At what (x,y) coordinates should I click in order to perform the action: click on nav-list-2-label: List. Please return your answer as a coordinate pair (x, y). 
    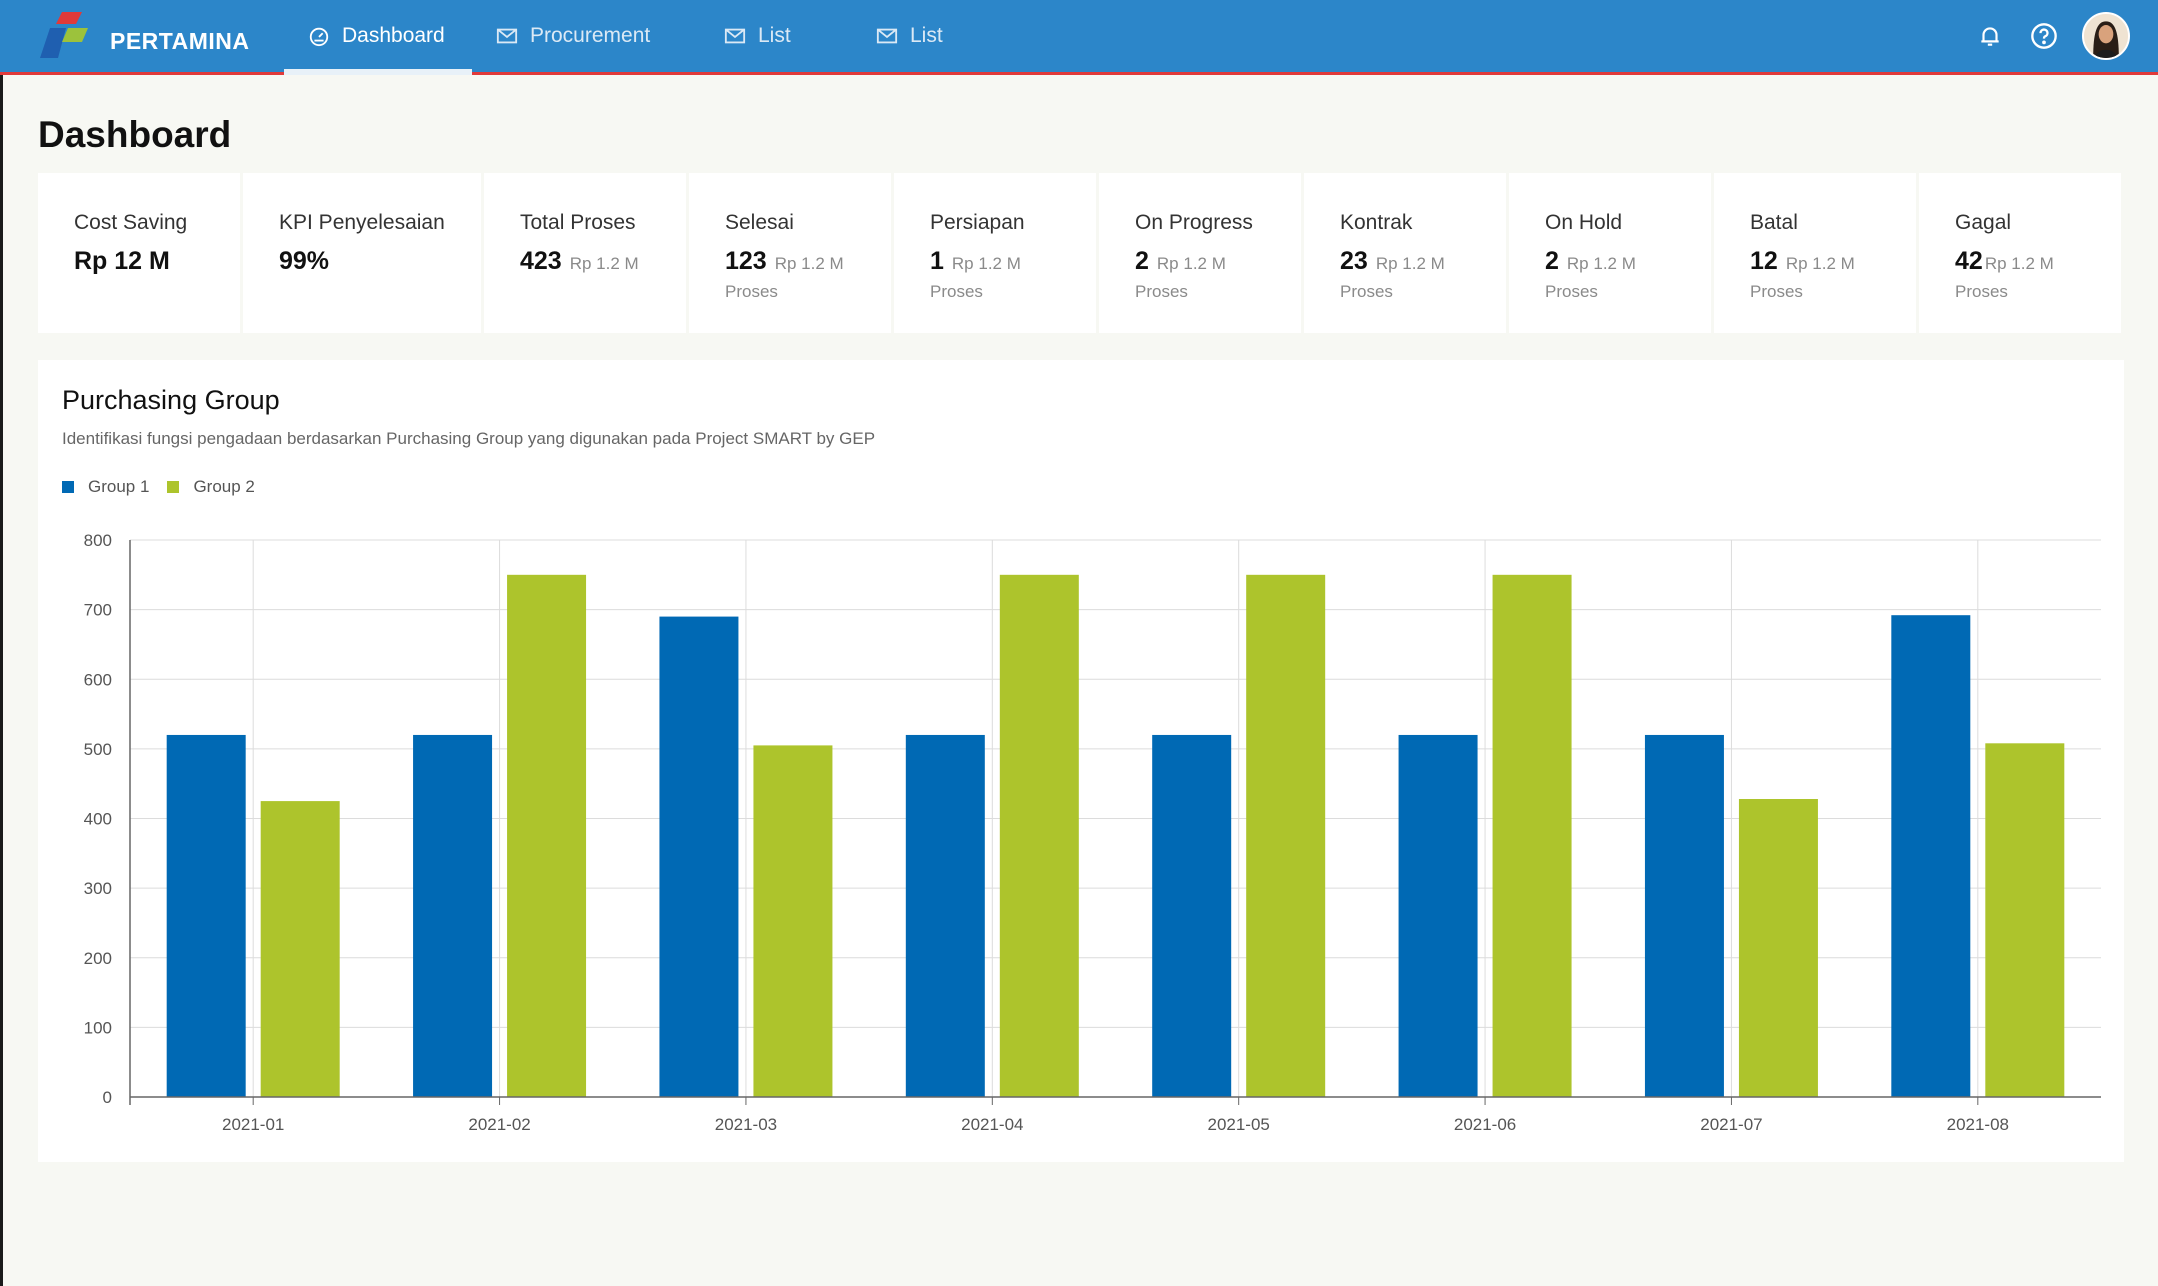
    Looking at the image, I should click on (926, 35).